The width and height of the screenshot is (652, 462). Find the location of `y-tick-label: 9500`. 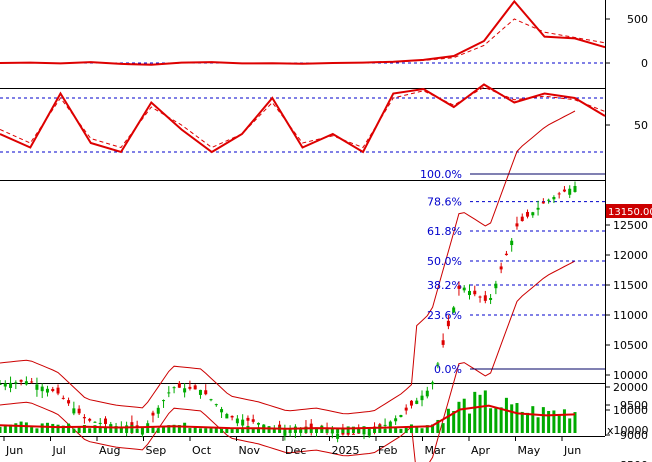

y-tick-label: 9500 is located at coordinates (634, 405).